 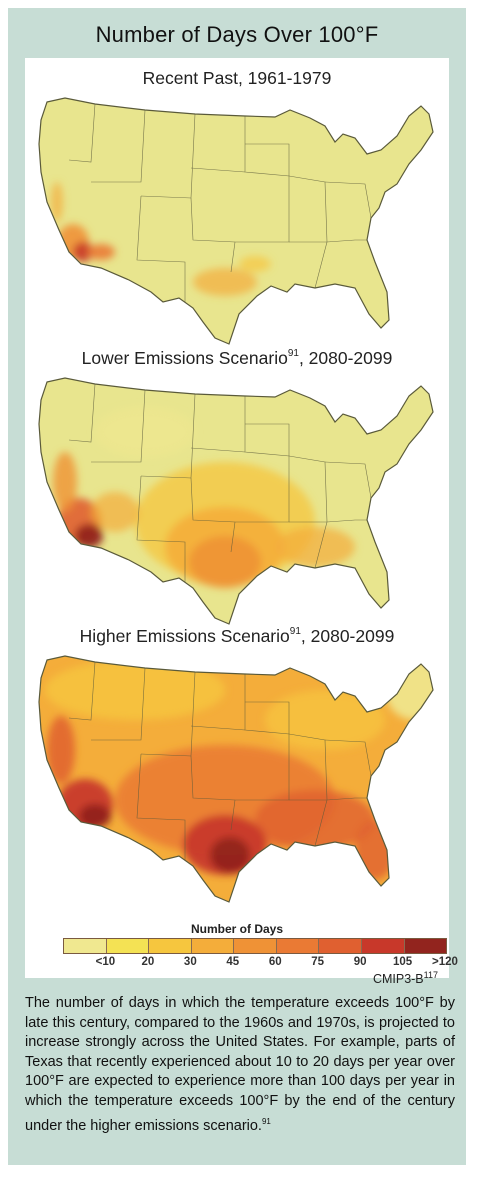 What do you see at coordinates (237, 34) in the screenshot?
I see `figure-title: Number of Days Over 100°F` at bounding box center [237, 34].